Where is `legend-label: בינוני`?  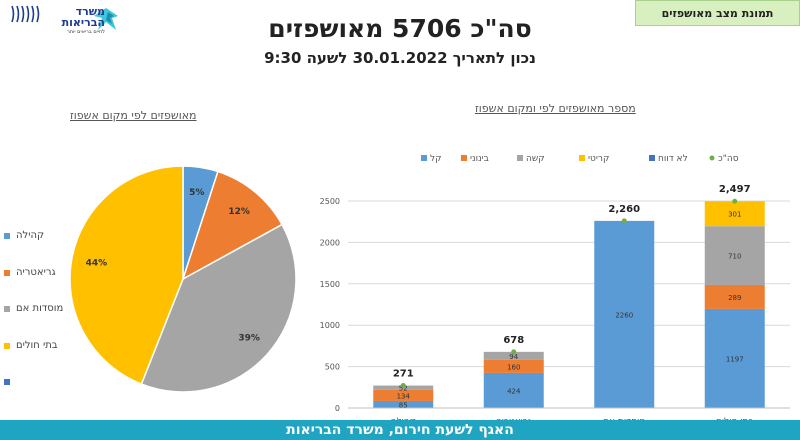
legend-label: בינוני is located at coordinates (479, 159).